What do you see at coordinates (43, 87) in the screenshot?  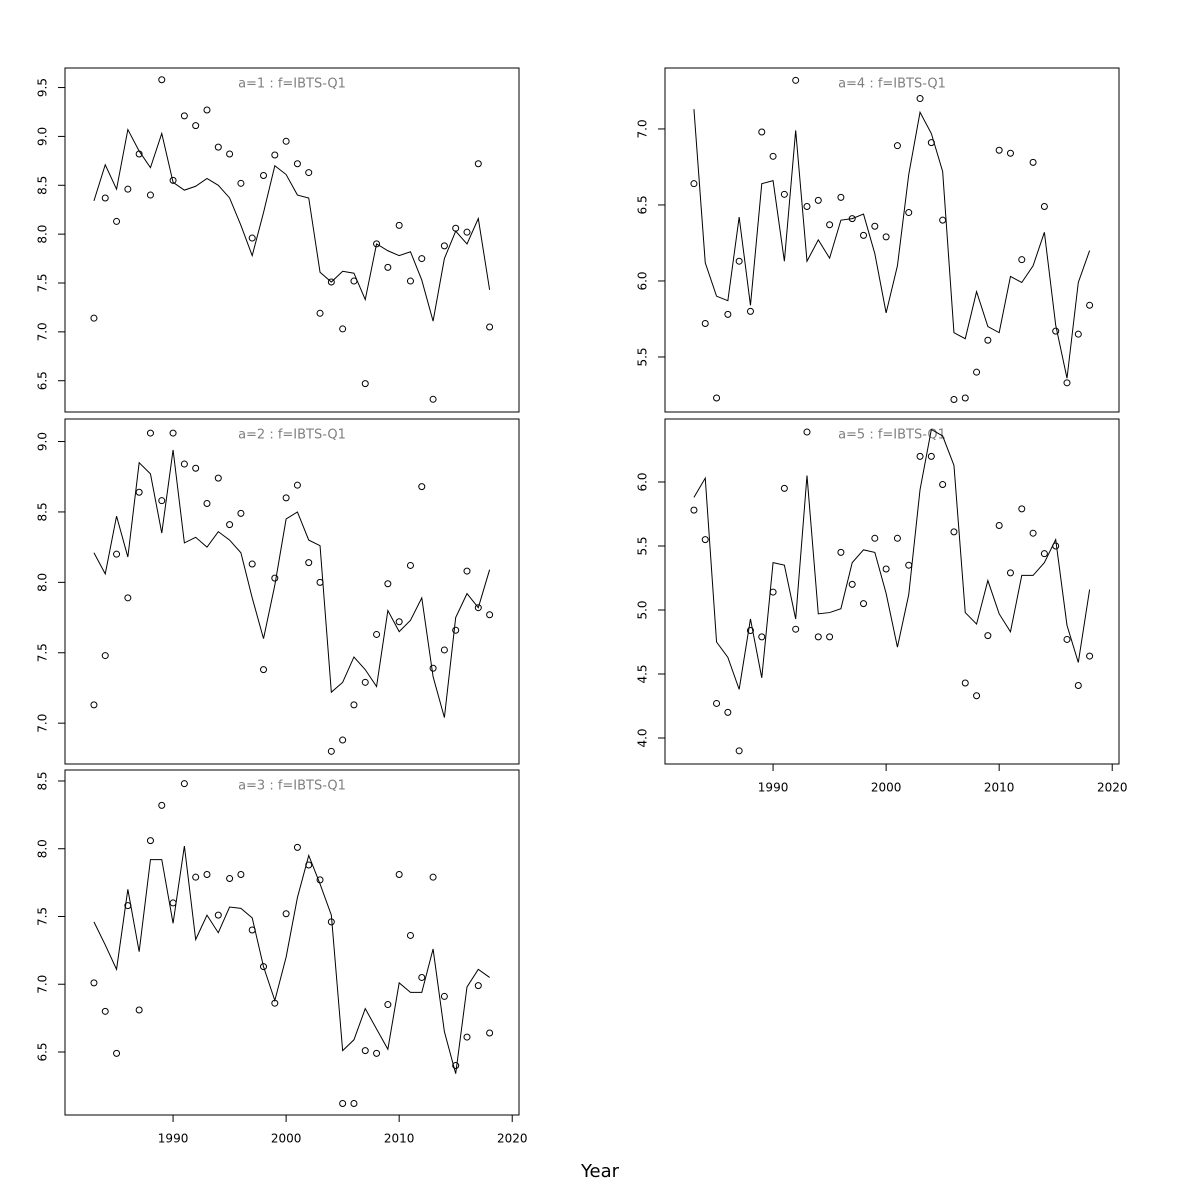 I see `y-tick-label: 9.5` at bounding box center [43, 87].